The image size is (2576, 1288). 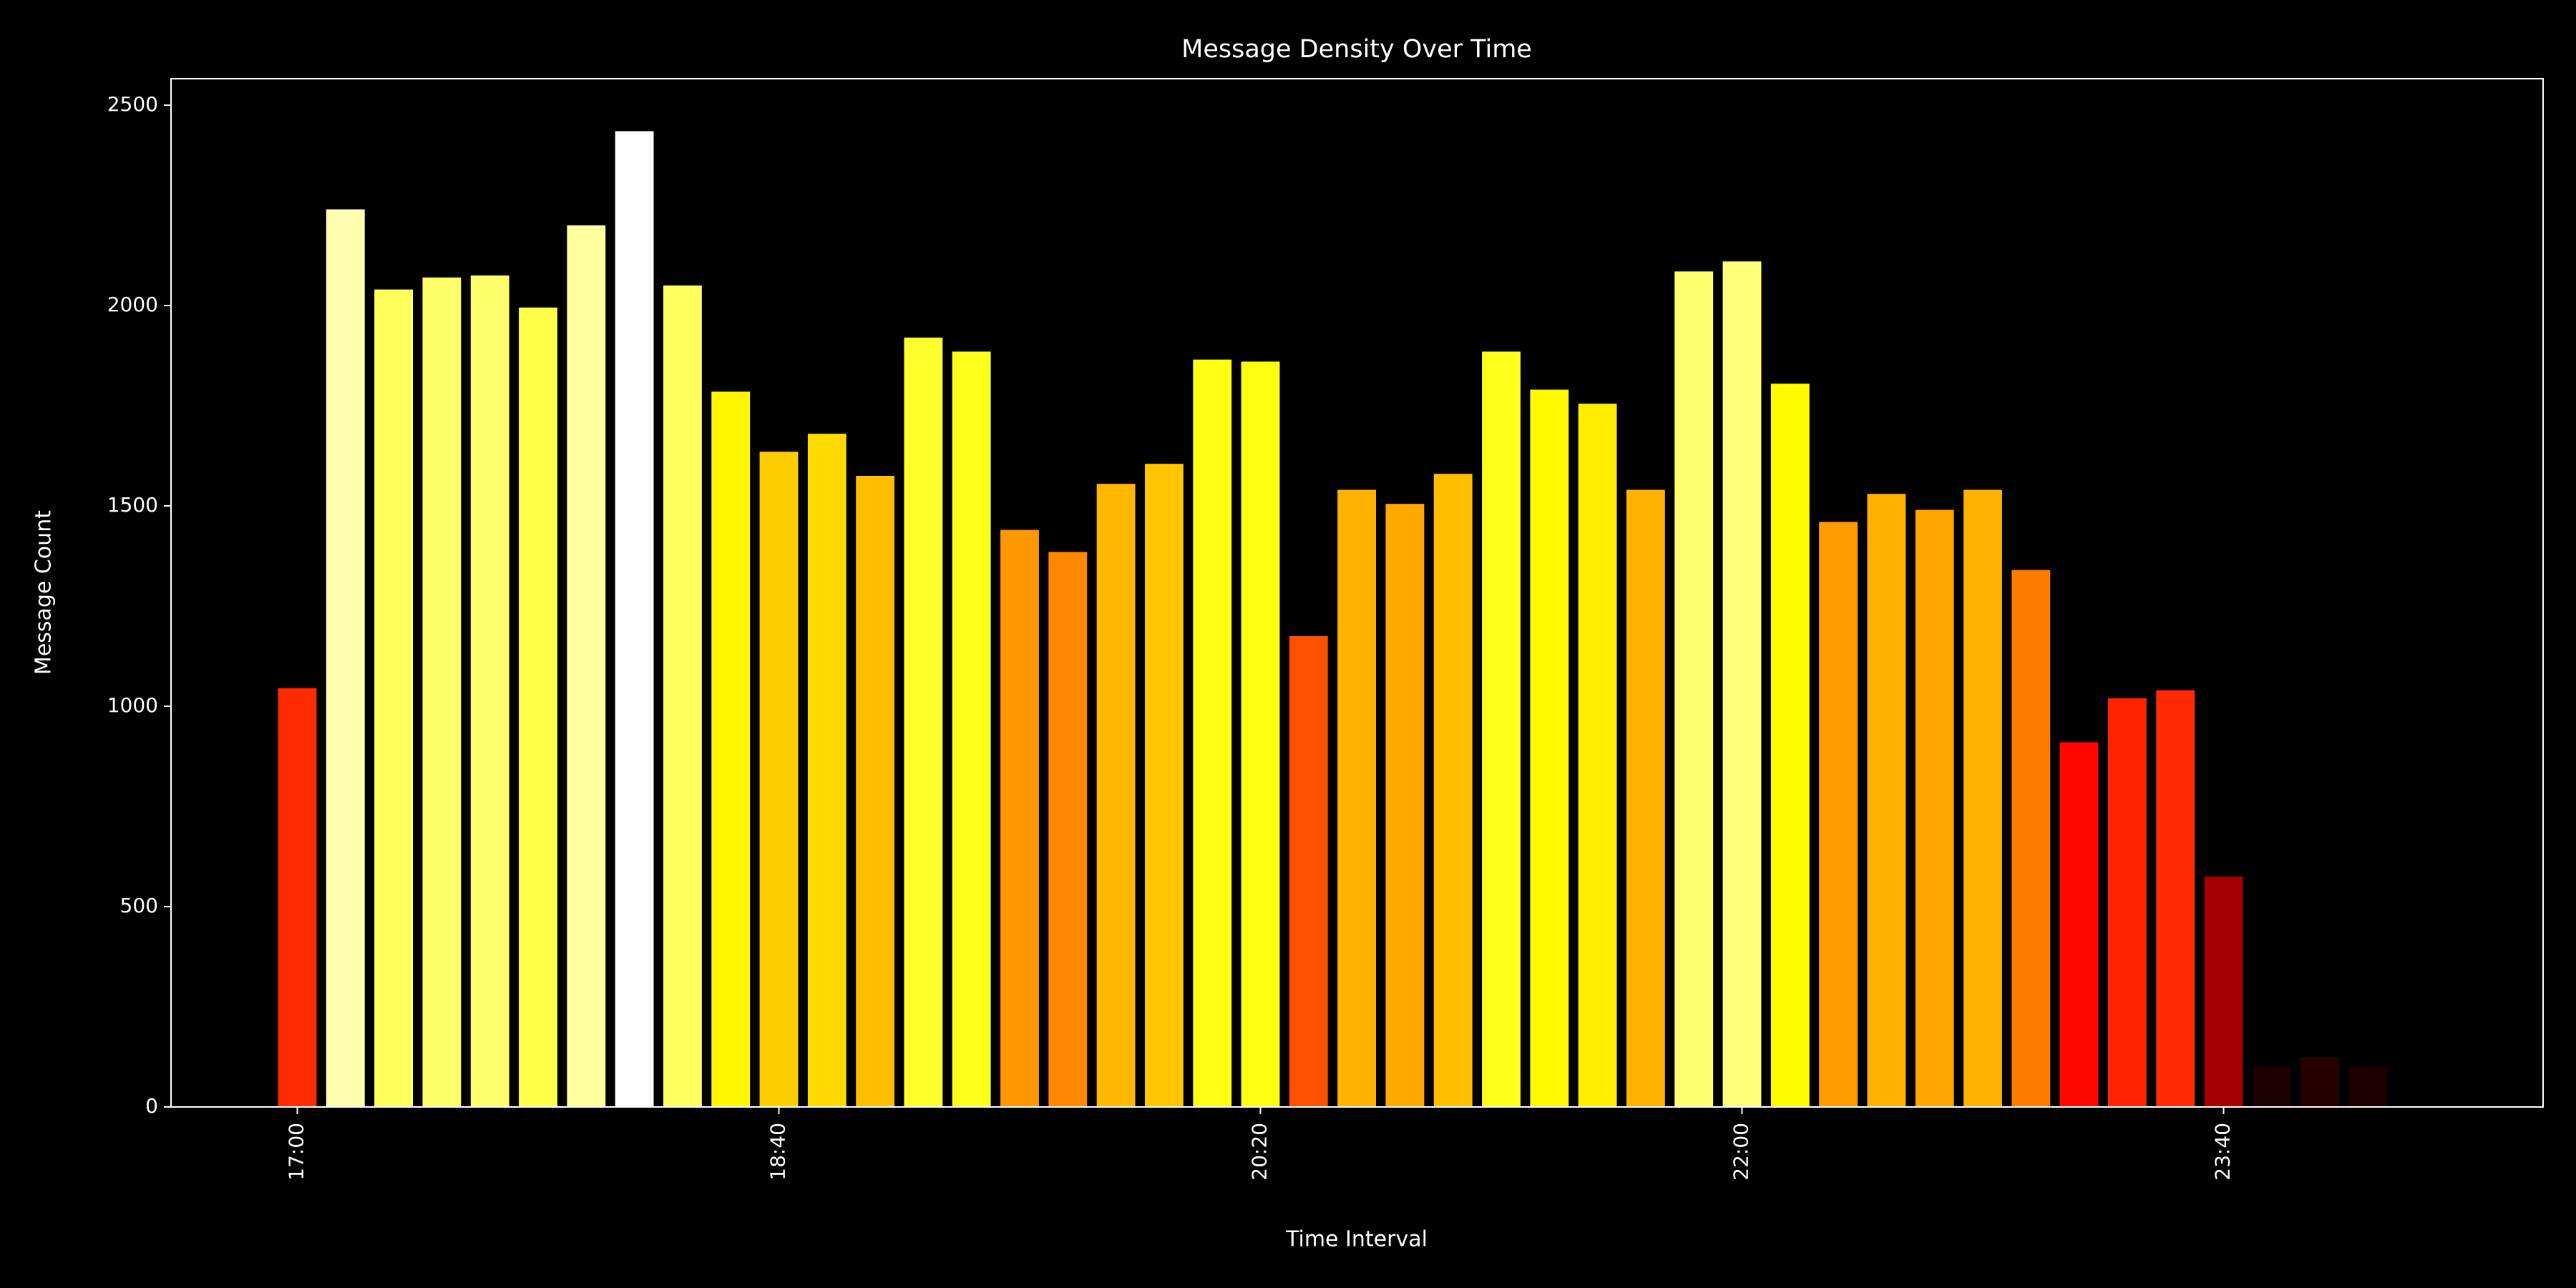 I want to click on x-tick-label: 22:00, so click(x=1741, y=1152).